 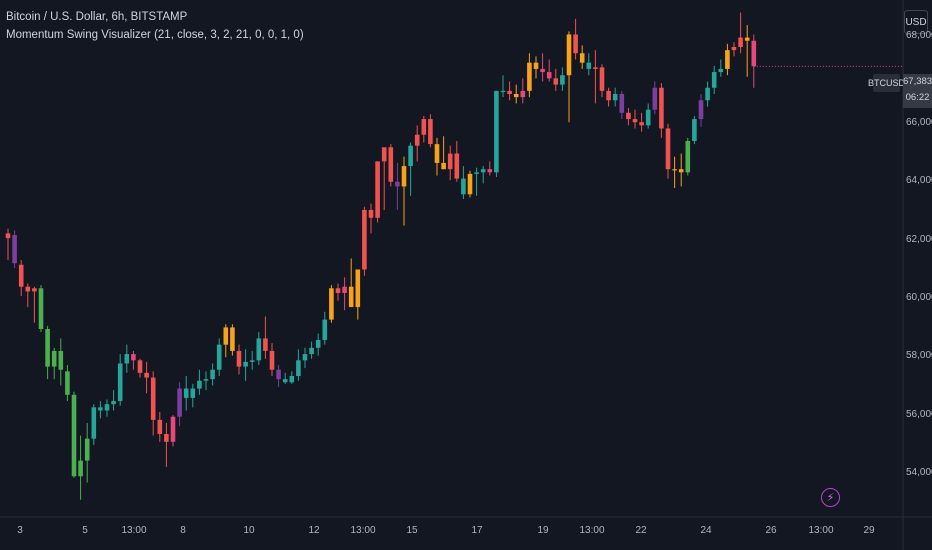 I want to click on x-tick: 8, so click(x=183, y=530).